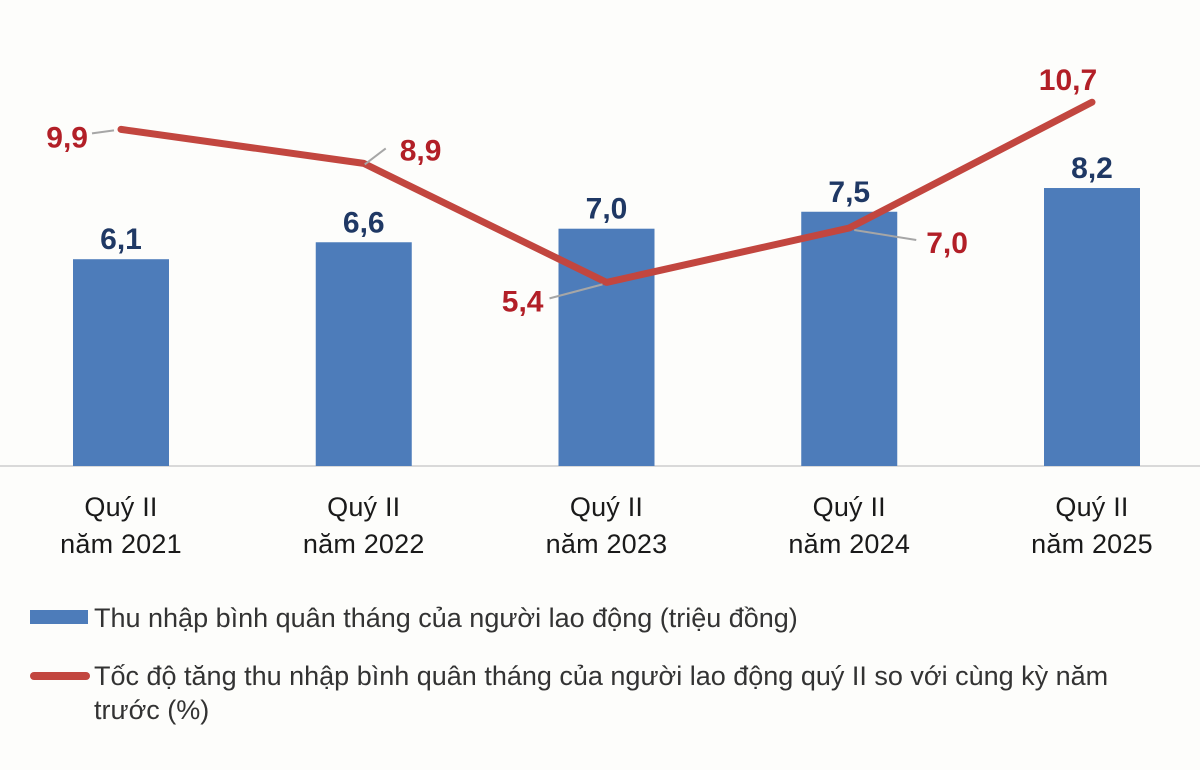 Image resolution: width=1200 pixels, height=770 pixels. What do you see at coordinates (375, 156) in the screenshot?
I see `label-leader-2022` at bounding box center [375, 156].